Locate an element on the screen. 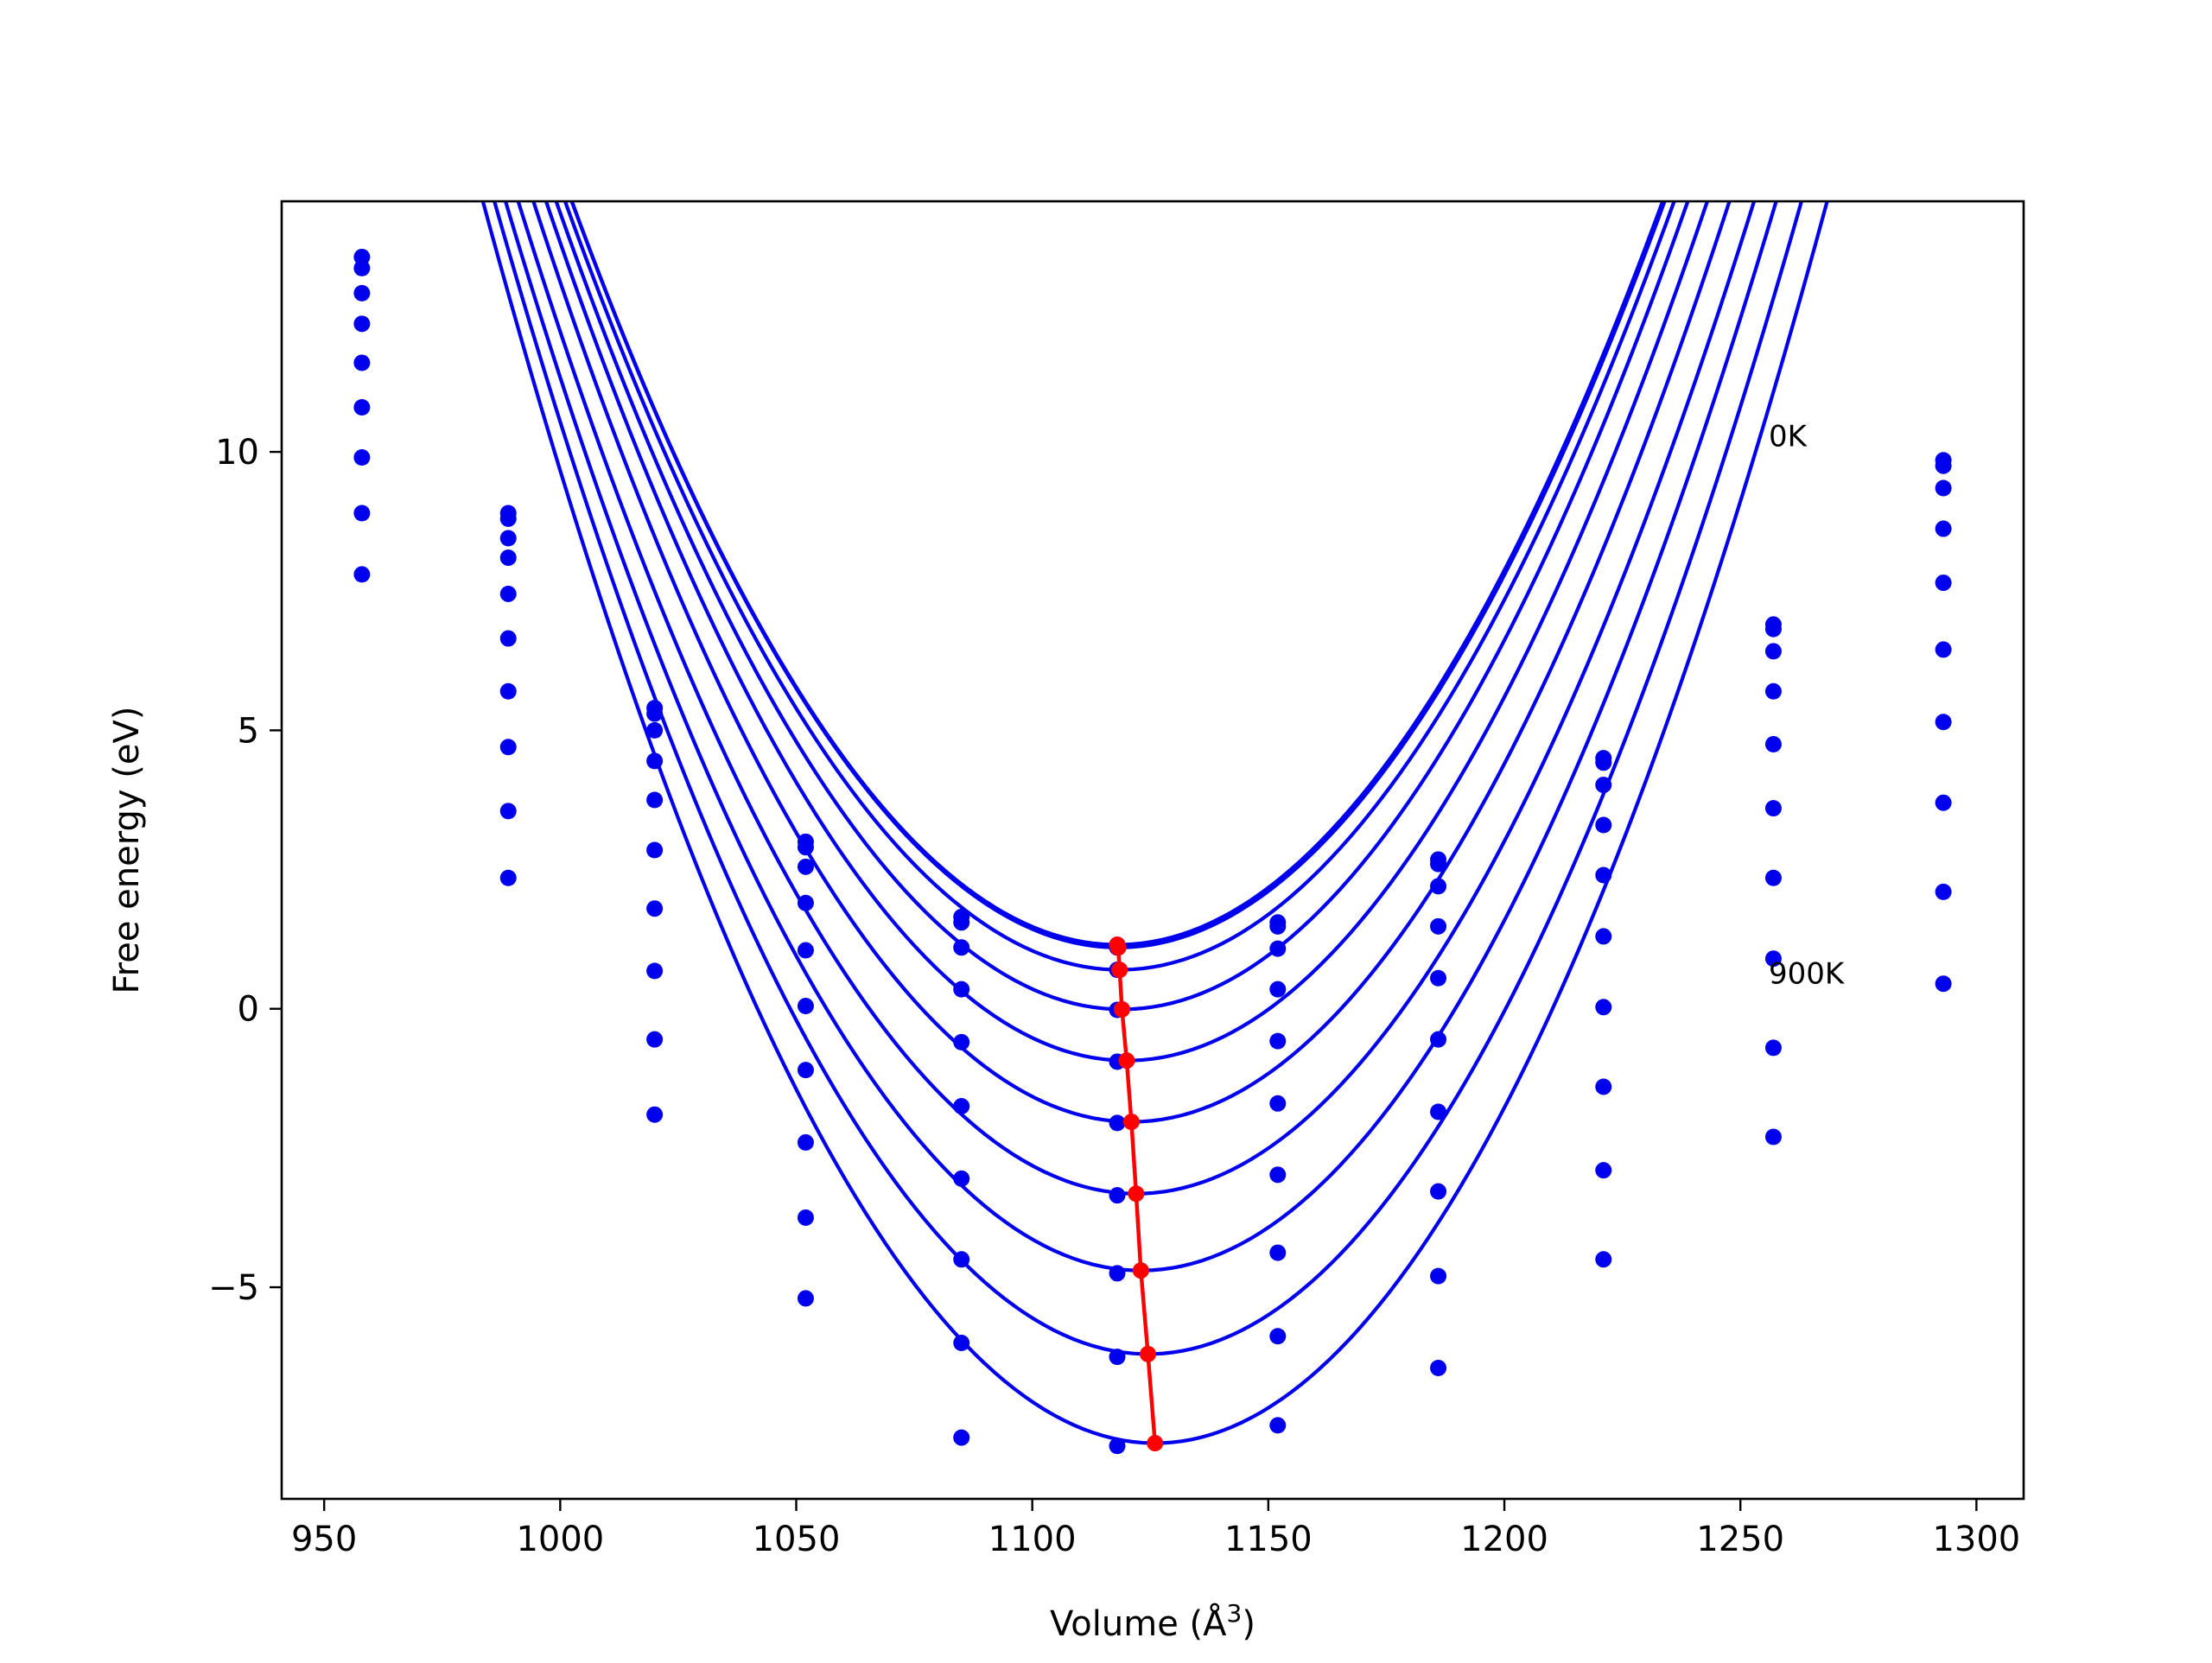 The image size is (2212, 1663). x-tick-label: 1250 is located at coordinates (1740, 1540).